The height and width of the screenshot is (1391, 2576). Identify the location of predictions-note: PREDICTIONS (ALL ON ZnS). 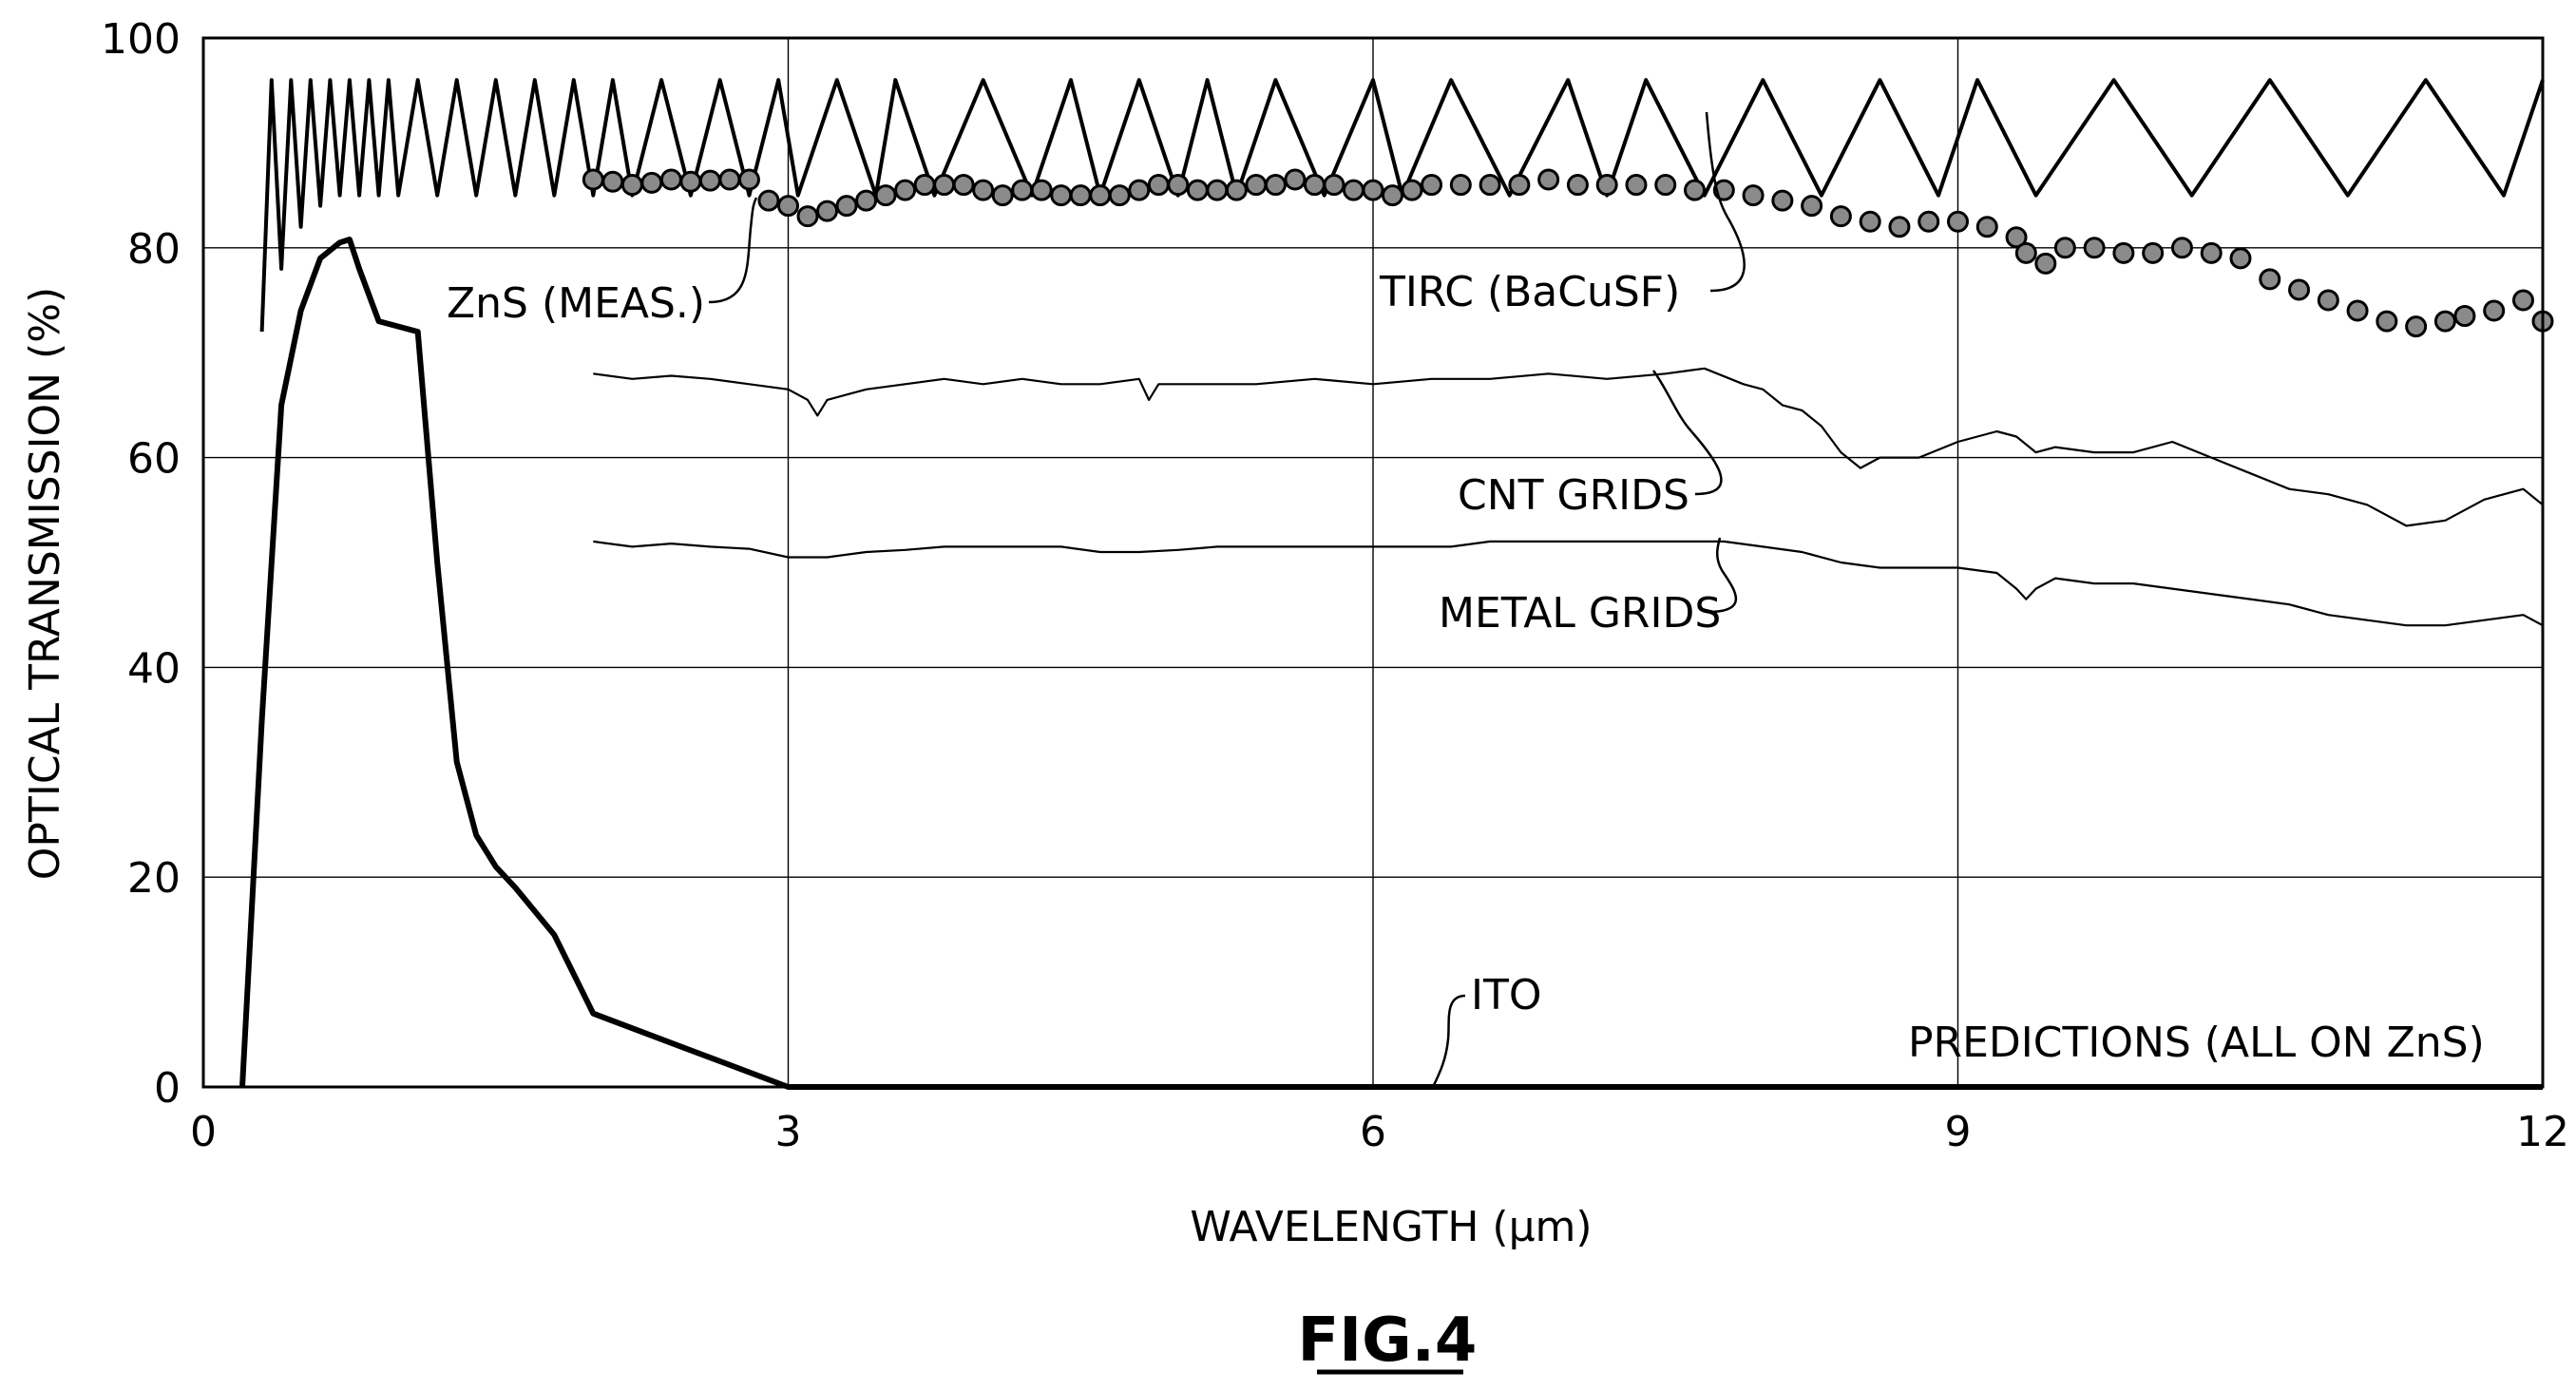
(2196, 1043).